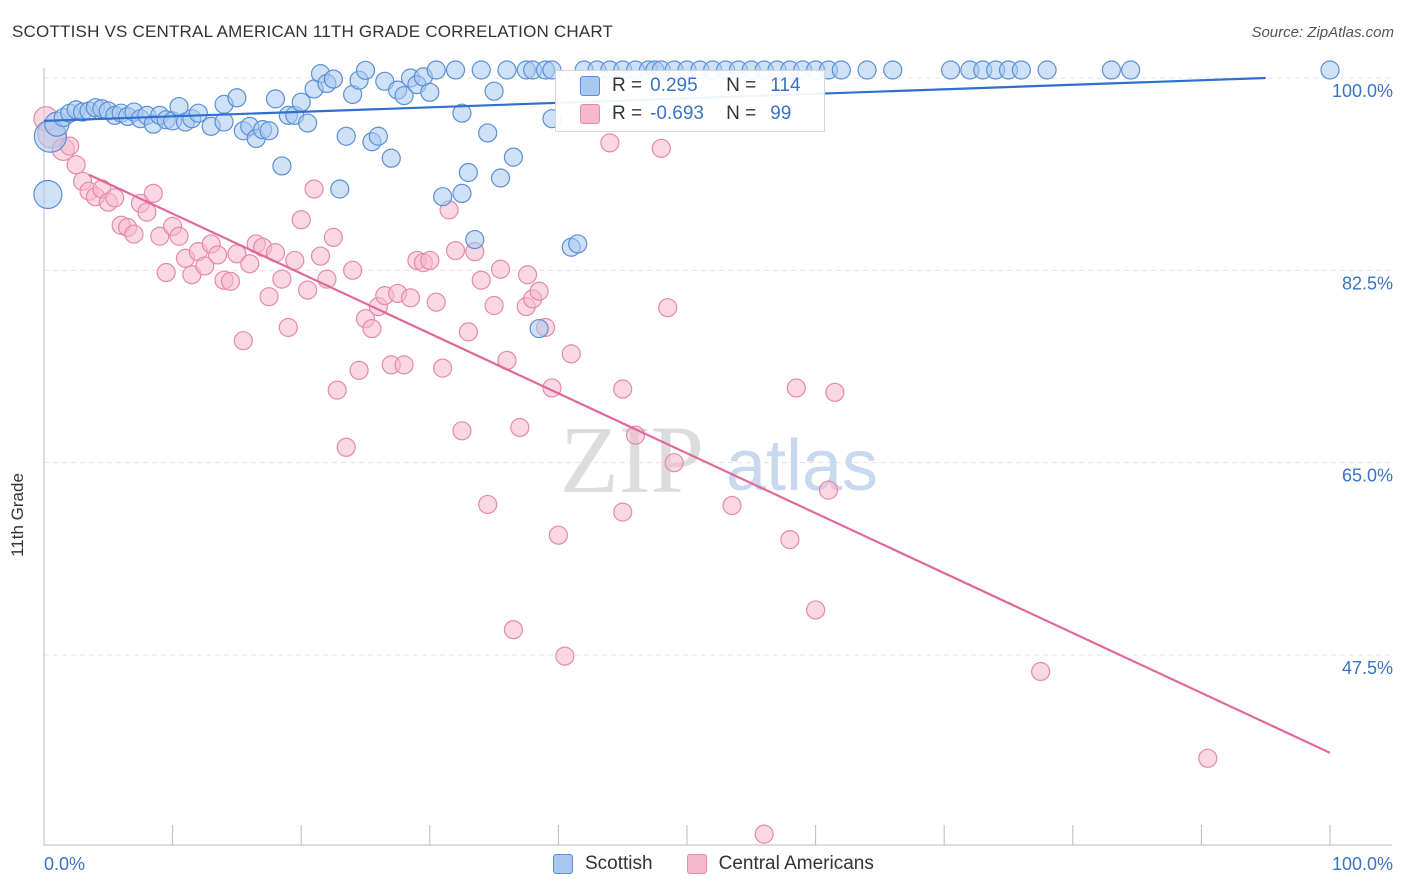  I want to click on legend-row-scottish: R = 0.295 N = 114, so click(690, 86).